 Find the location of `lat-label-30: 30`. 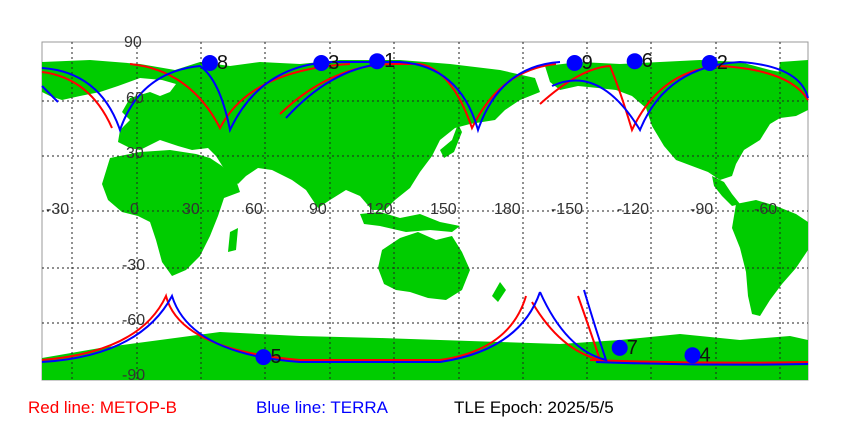

lat-label-30: 30 is located at coordinates (135, 153).